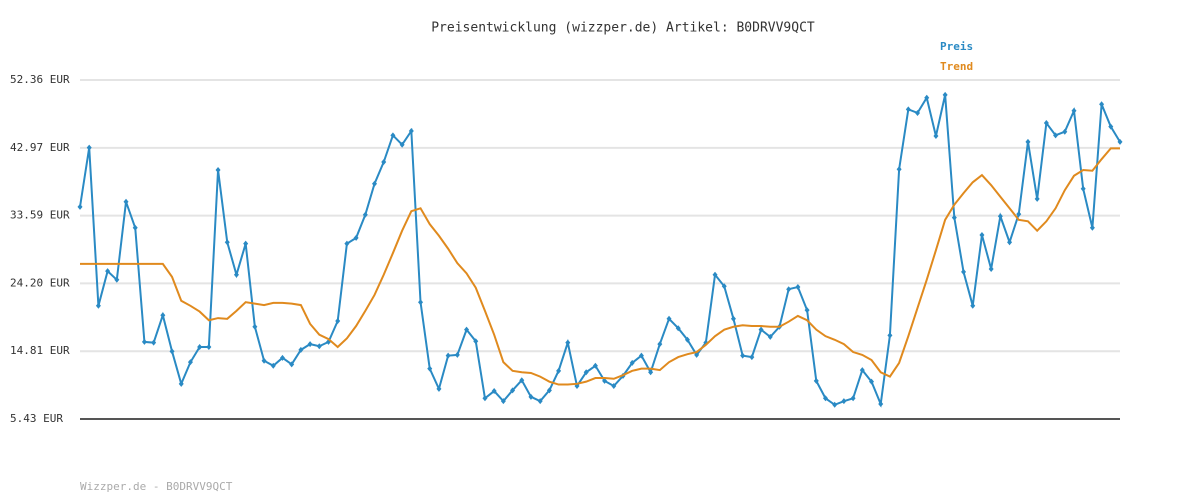  Describe the element at coordinates (40, 79) in the screenshot. I see `y-tick-label: 52.36 EUR` at that location.